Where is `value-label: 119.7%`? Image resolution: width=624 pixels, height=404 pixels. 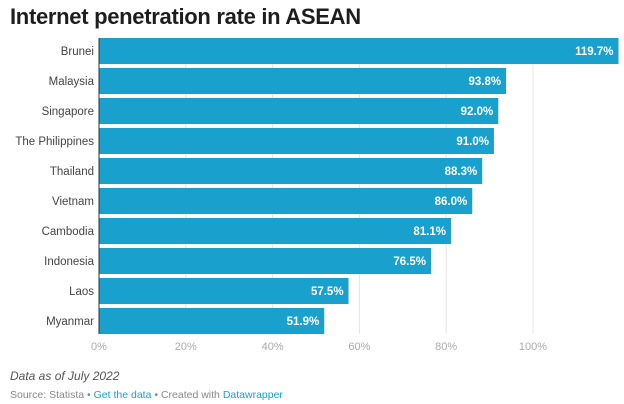 value-label: 119.7% is located at coordinates (594, 52).